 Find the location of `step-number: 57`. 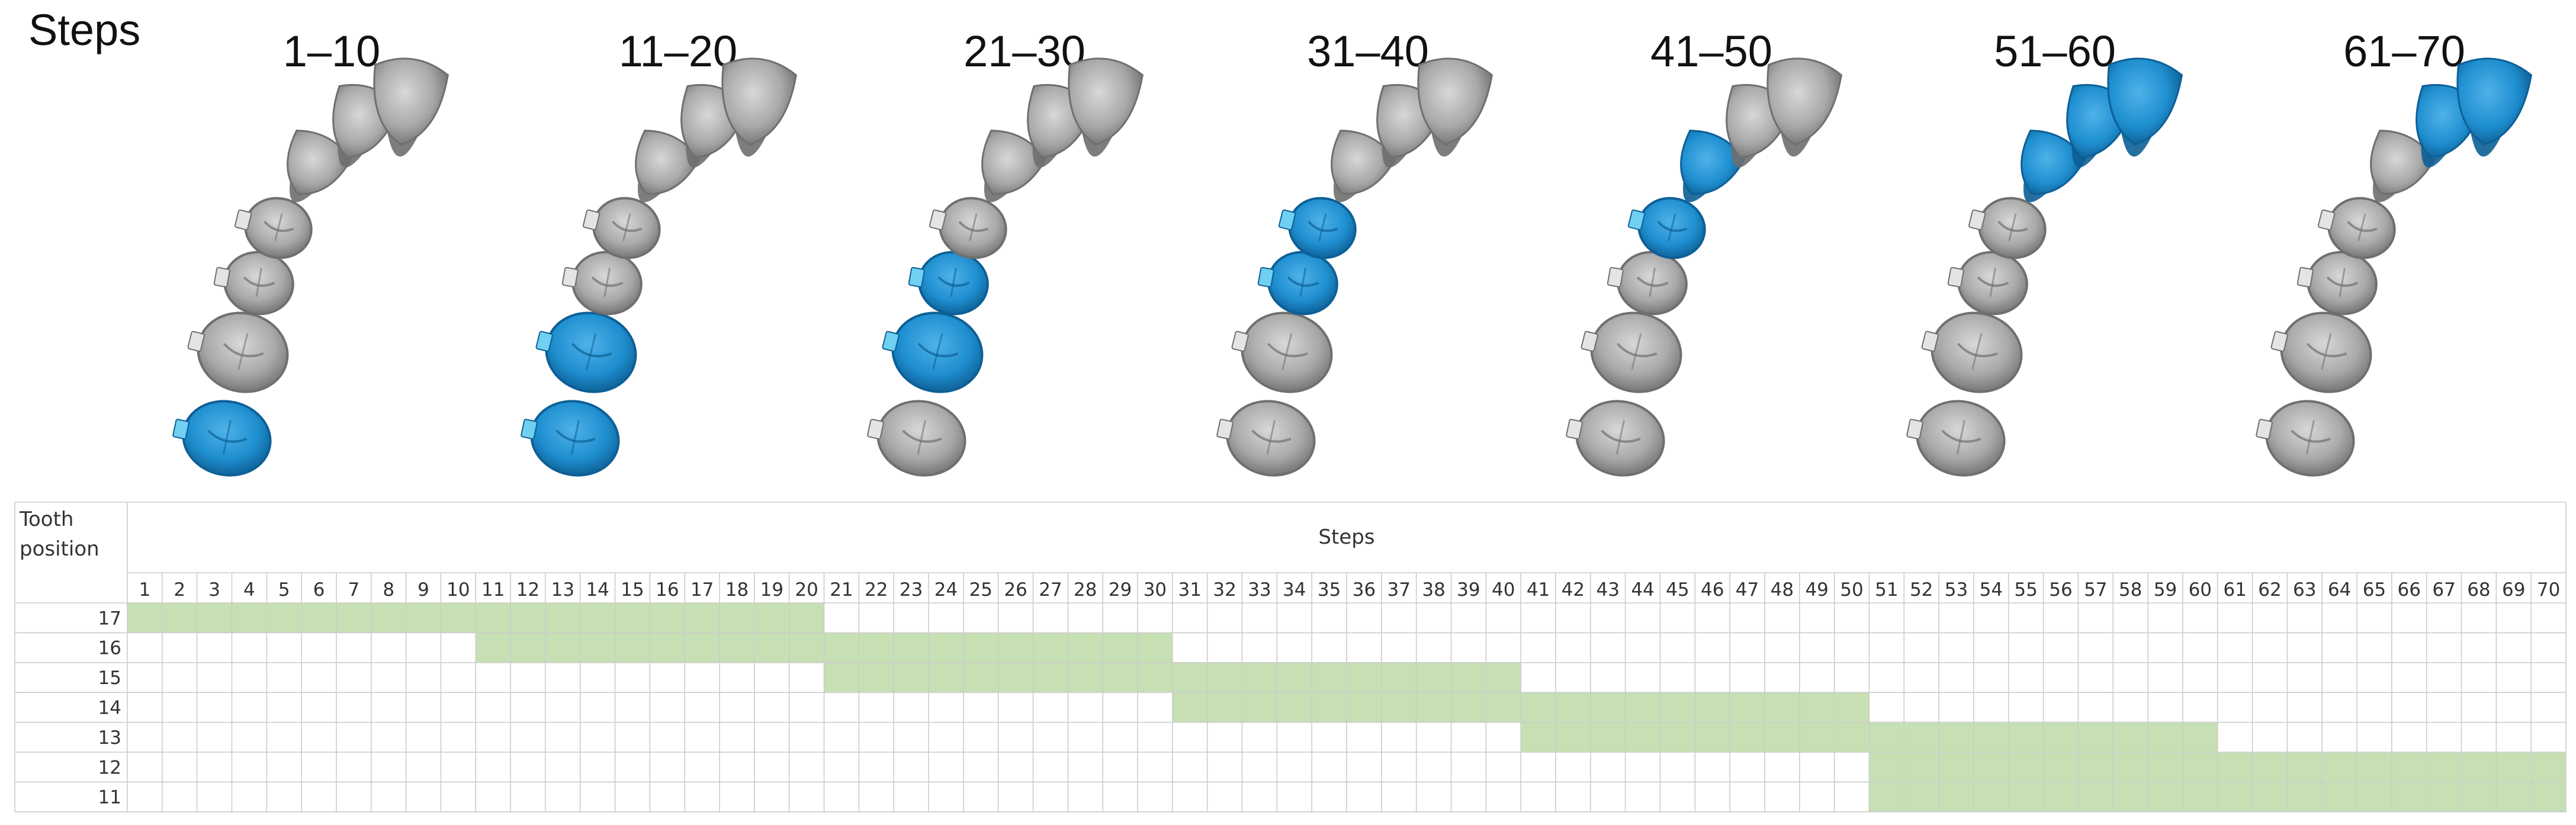

step-number: 57 is located at coordinates (2095, 590).